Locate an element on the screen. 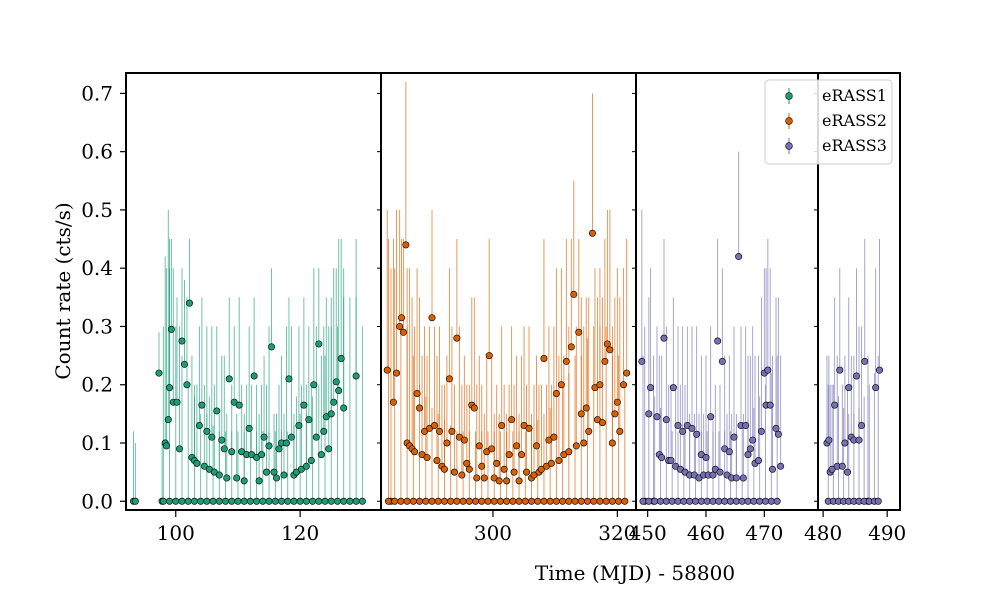 This screenshot has width=1000, height=600. x-axis-label: Time (MJD) - 58800 is located at coordinates (635, 573).